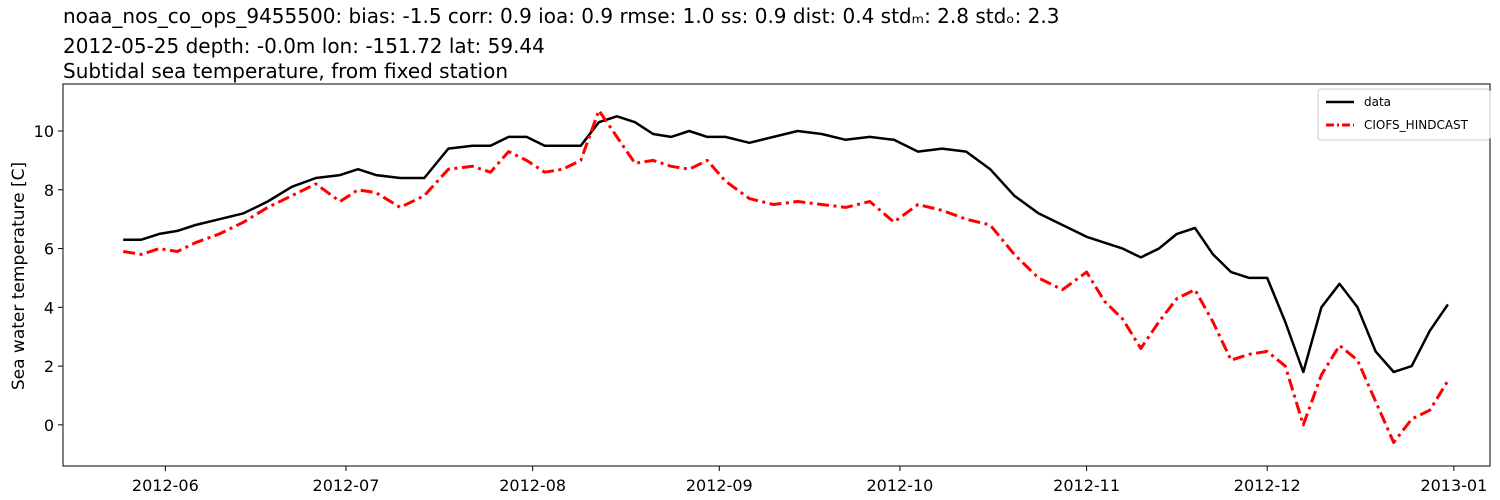 The height and width of the screenshot is (500, 1500). What do you see at coordinates (49, 190) in the screenshot?
I see `y-tick-label: 8` at bounding box center [49, 190].